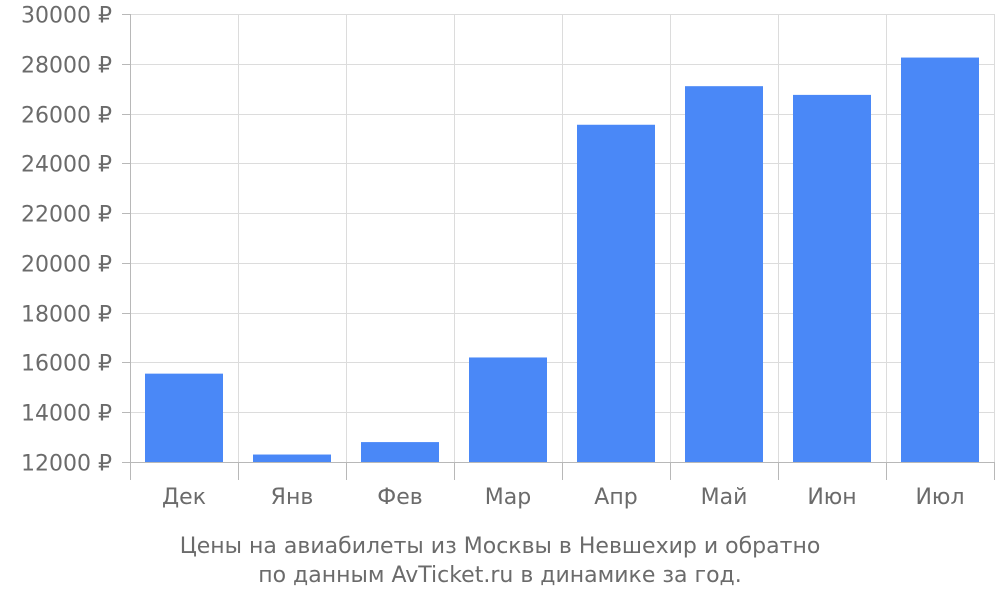  Describe the element at coordinates (66, 414) in the screenshot. I see `y-tick-label: 14000 ₽` at that location.